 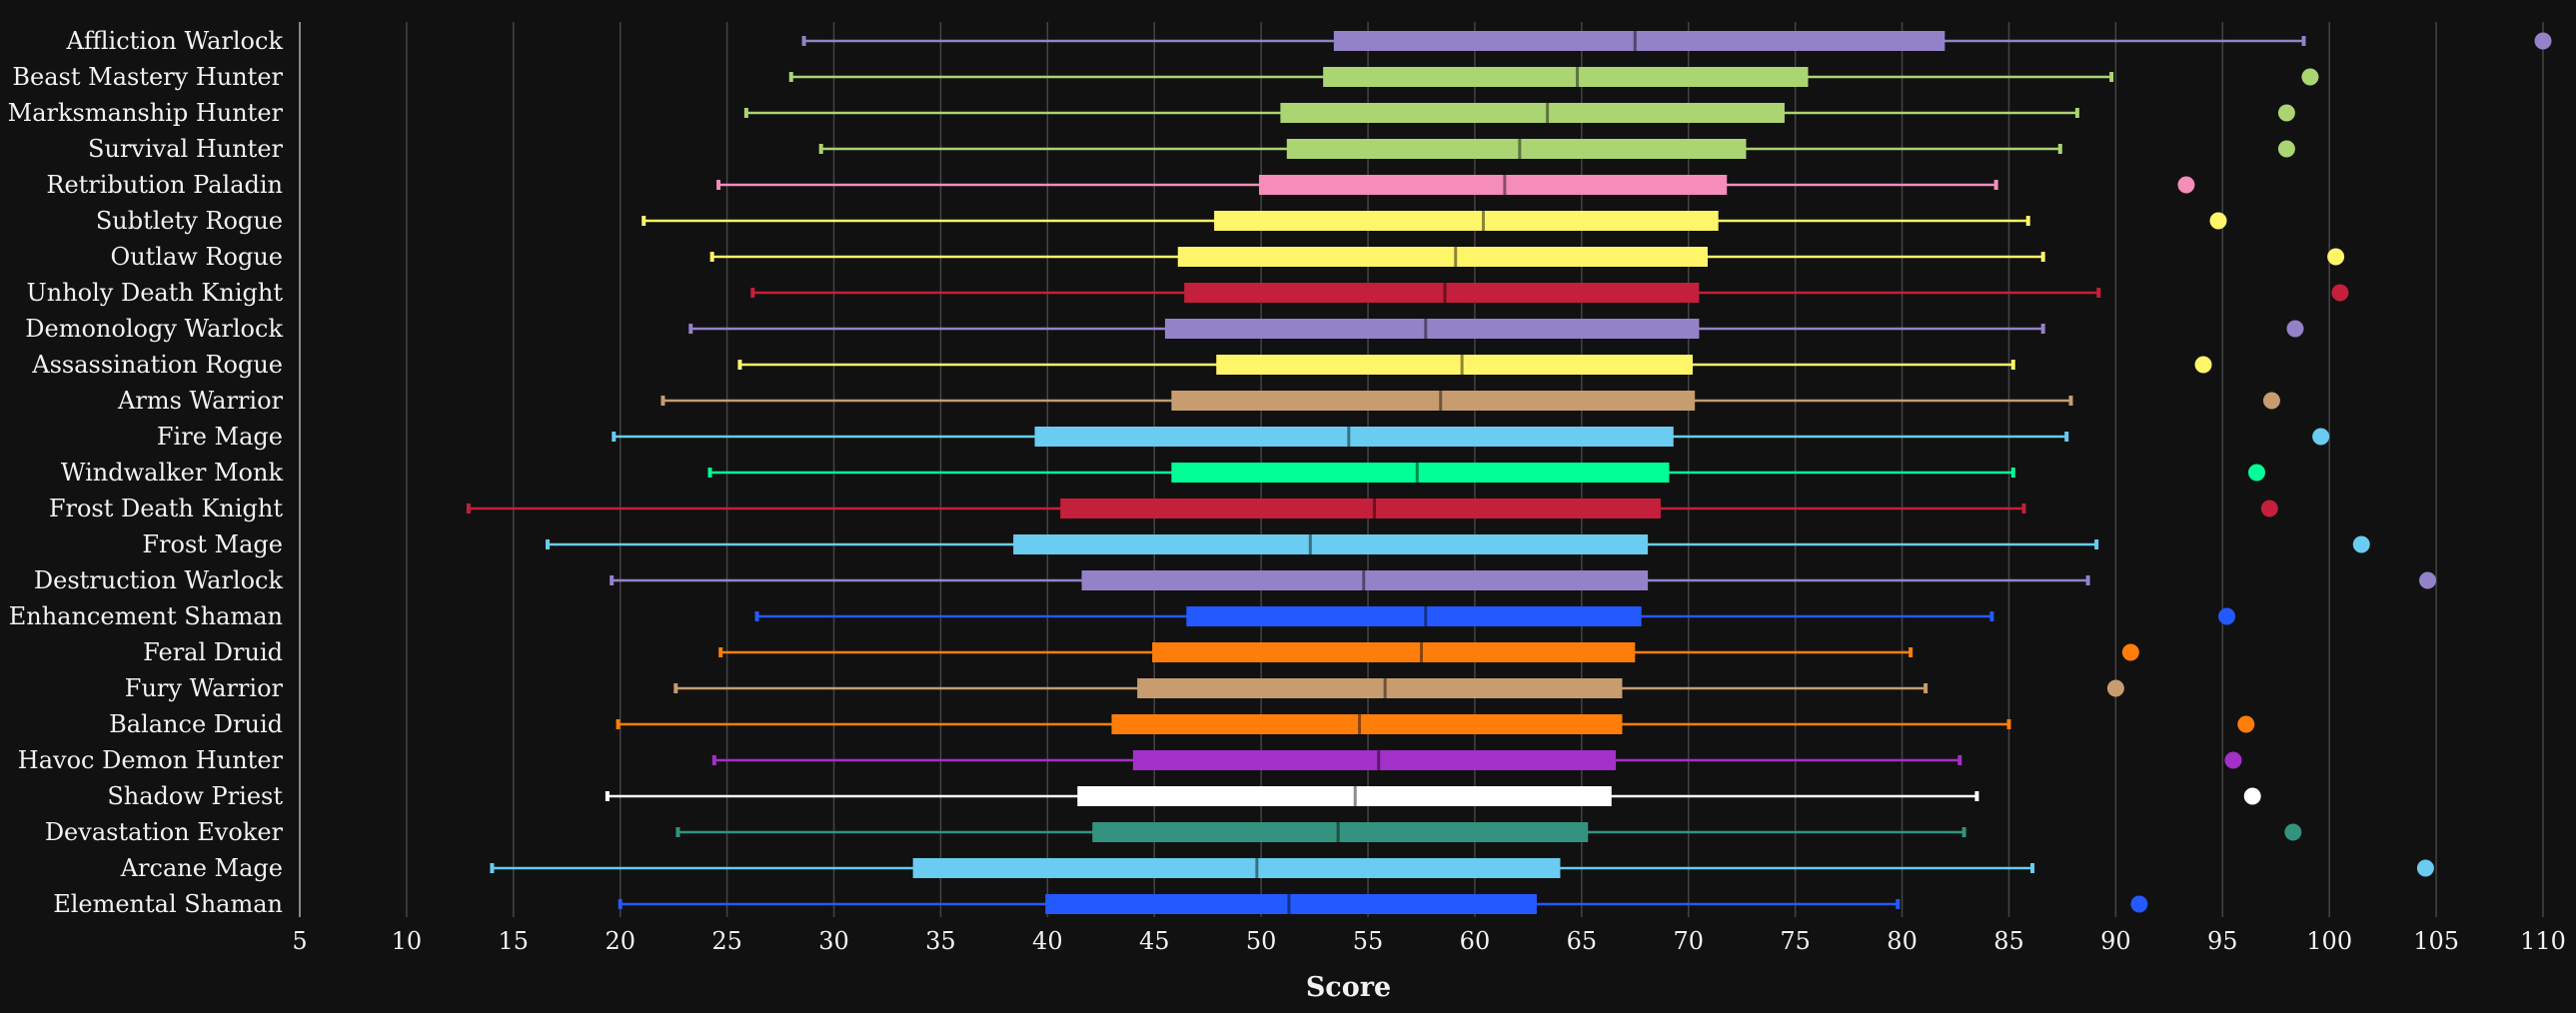 I want to click on x-tick-label: 100, so click(x=2329, y=941).